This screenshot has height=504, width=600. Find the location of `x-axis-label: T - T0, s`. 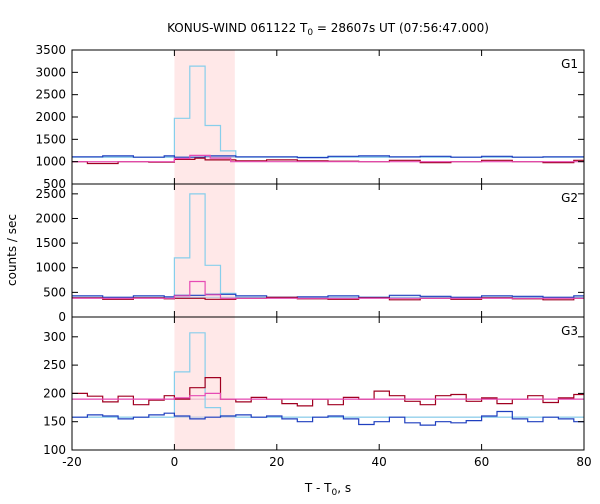

x-axis-label: T - T0, s is located at coordinates (327, 489).